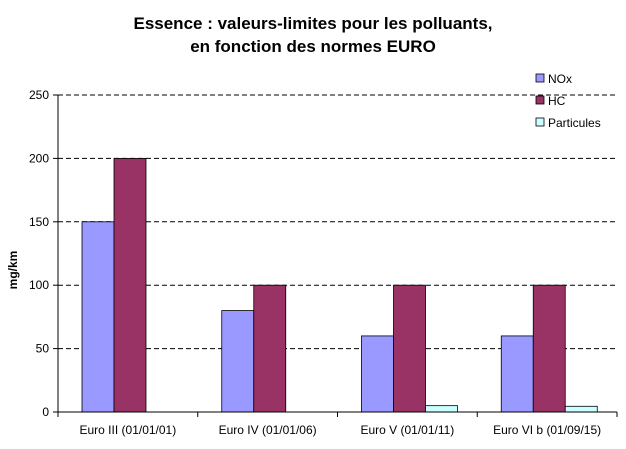 This screenshot has width=626, height=449. What do you see at coordinates (540, 100) in the screenshot?
I see `legend-swatch-hc` at bounding box center [540, 100].